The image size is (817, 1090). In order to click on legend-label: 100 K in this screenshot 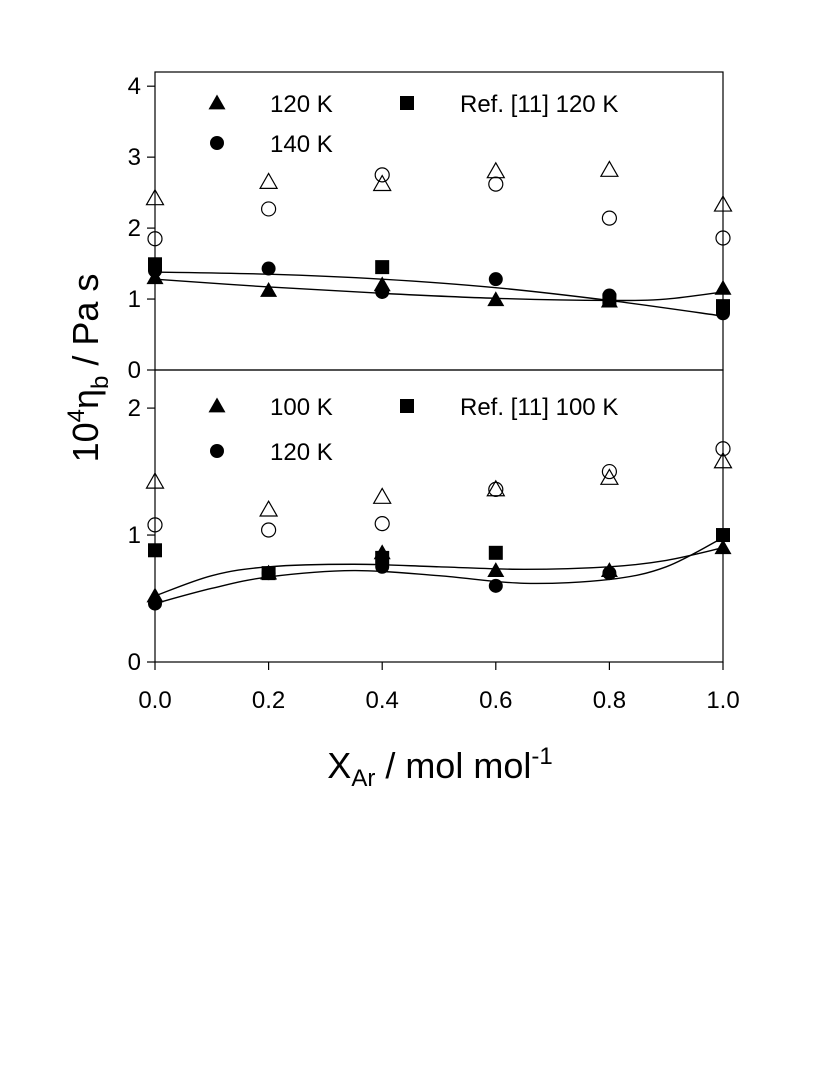, I will do `click(301, 407)`.